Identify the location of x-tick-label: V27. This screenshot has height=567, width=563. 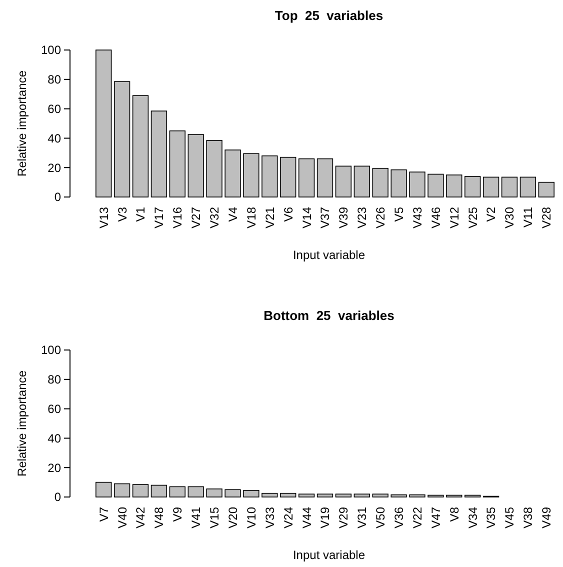
(196, 217).